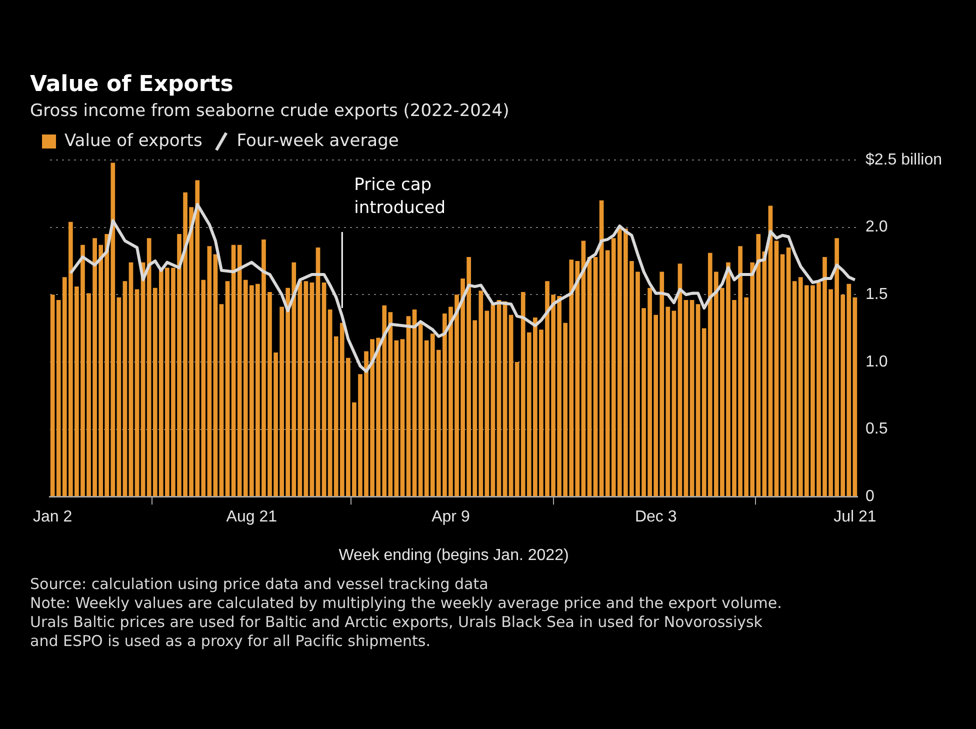  I want to click on y-tick-label: 0.5, so click(877, 429).